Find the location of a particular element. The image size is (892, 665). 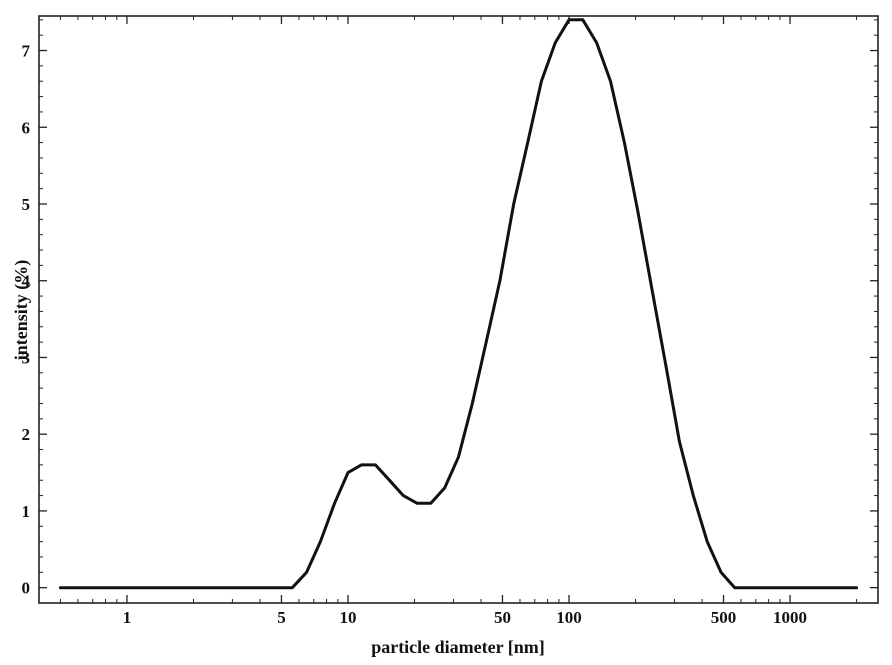

y-tick-labels: 0 1 2 3 4 5 6 7 is located at coordinates (26, 320).